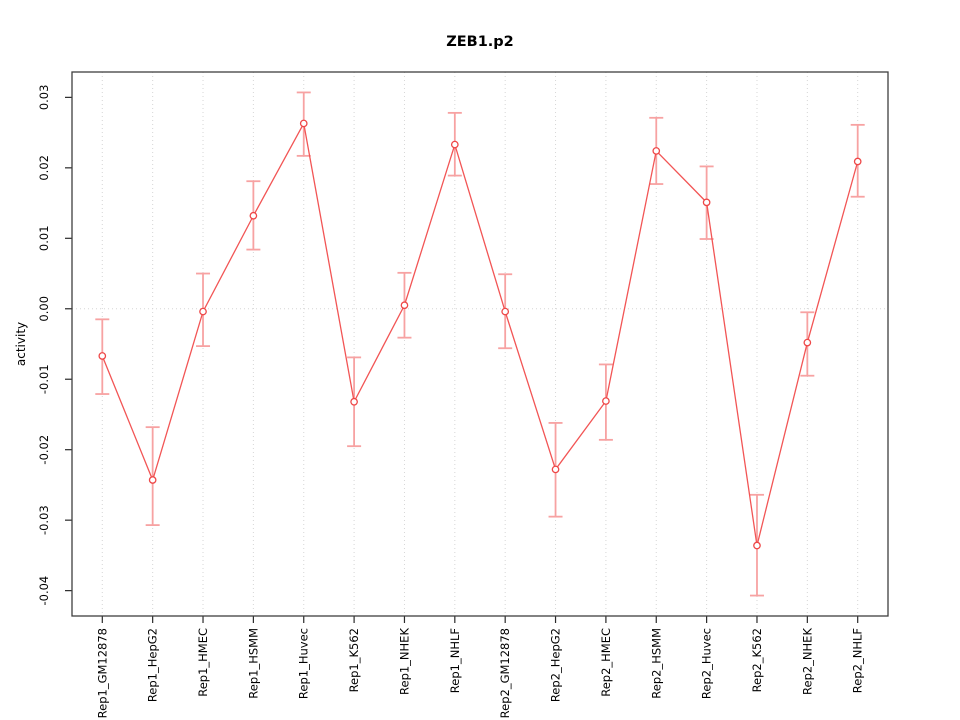  I want to click on x-tick-label: Rep2_HSMM, so click(656, 663).